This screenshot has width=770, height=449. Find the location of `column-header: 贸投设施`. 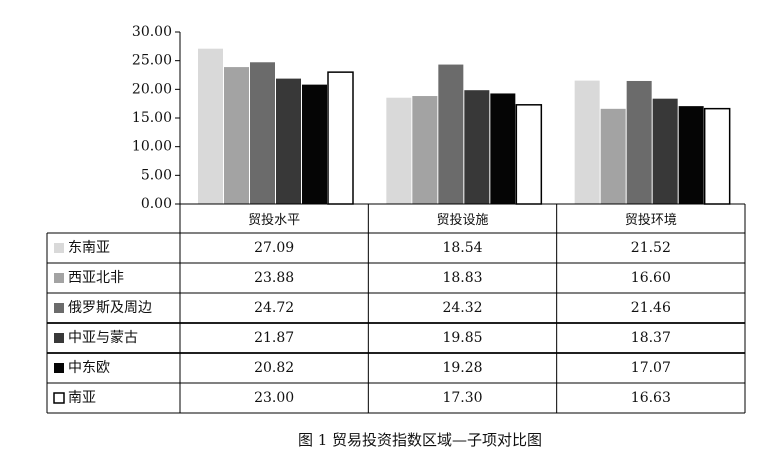

column-header: 贸投设施 is located at coordinates (462, 220).